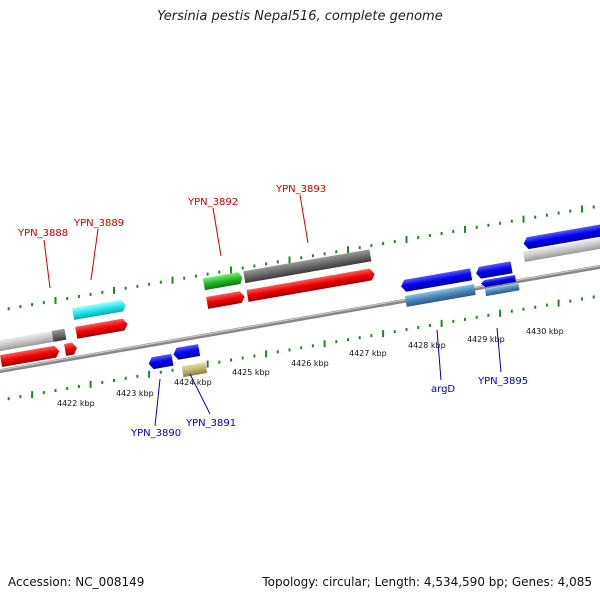 The width and height of the screenshot is (600, 600). I want to click on tick-label: 4428 kbp, so click(427, 345).